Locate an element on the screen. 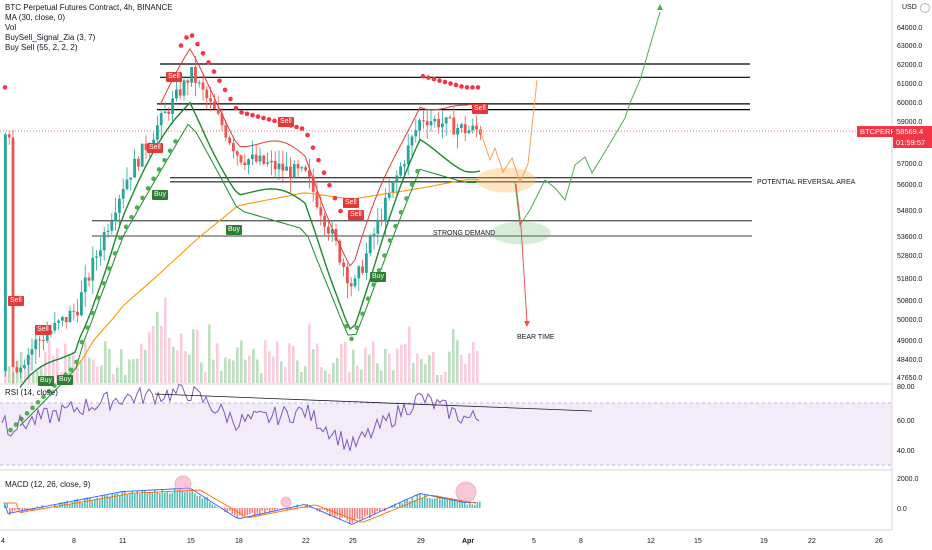 Image resolution: width=932 pixels, height=550 pixels. time-tick-label: 18 is located at coordinates (239, 541).